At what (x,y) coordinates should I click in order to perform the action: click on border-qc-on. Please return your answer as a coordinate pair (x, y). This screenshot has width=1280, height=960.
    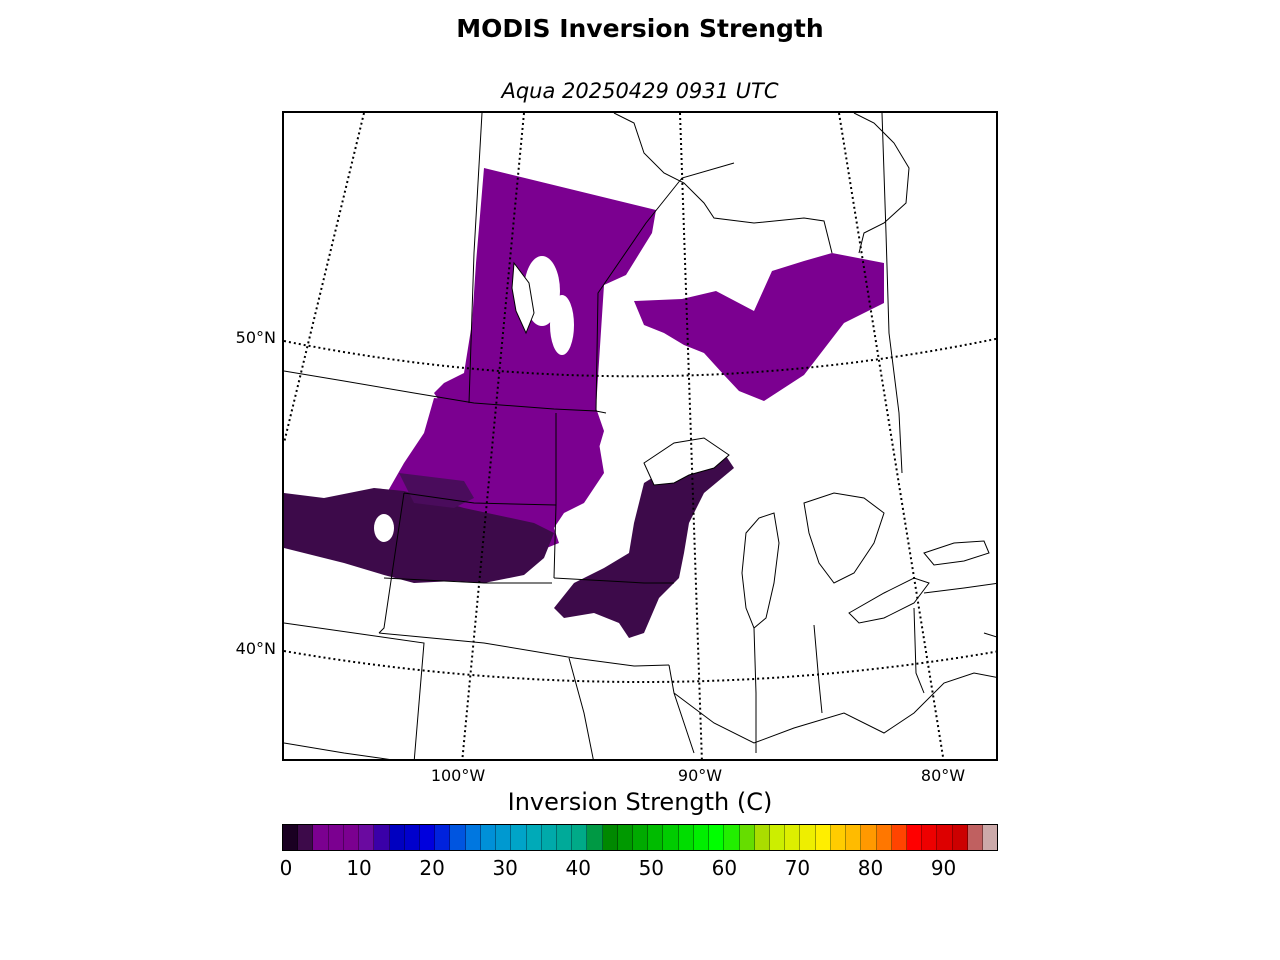
    Looking at the image, I should click on (892, 293).